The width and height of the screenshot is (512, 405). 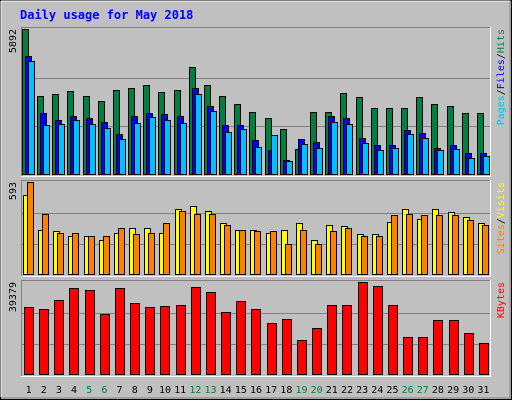 I want to click on day-label-20: 20, so click(x=317, y=390).